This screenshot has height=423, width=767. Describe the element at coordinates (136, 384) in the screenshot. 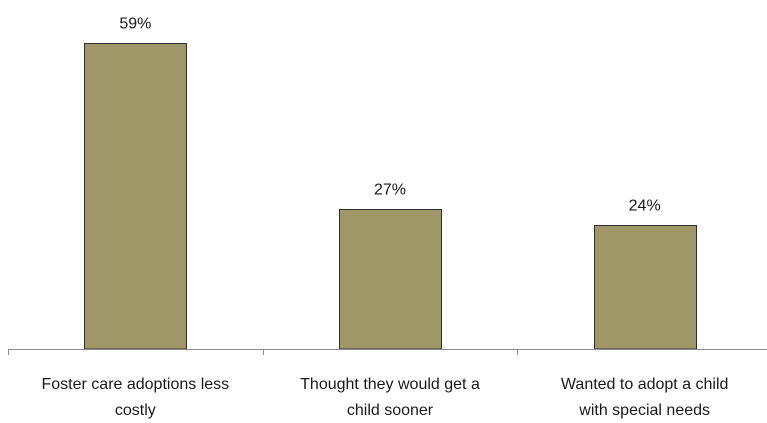

I see `category-label-line: Foster care adoptions less` at that location.